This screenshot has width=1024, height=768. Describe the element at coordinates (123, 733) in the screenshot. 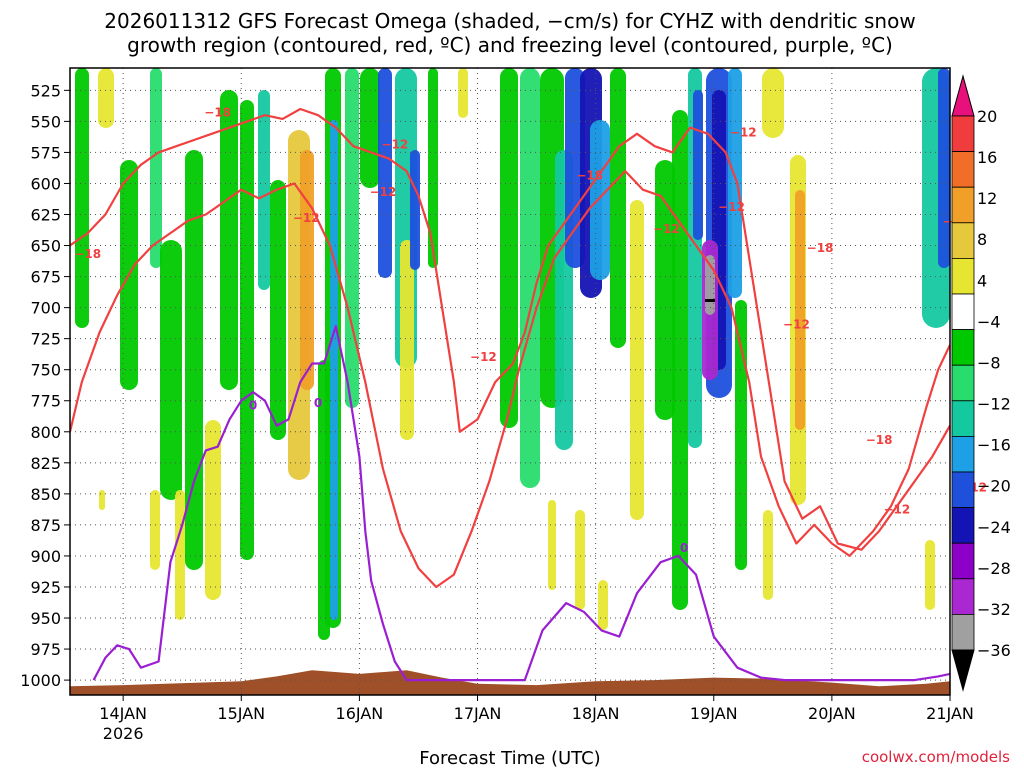

I see `x-tick-sublabel-14JAN: 2026` at that location.